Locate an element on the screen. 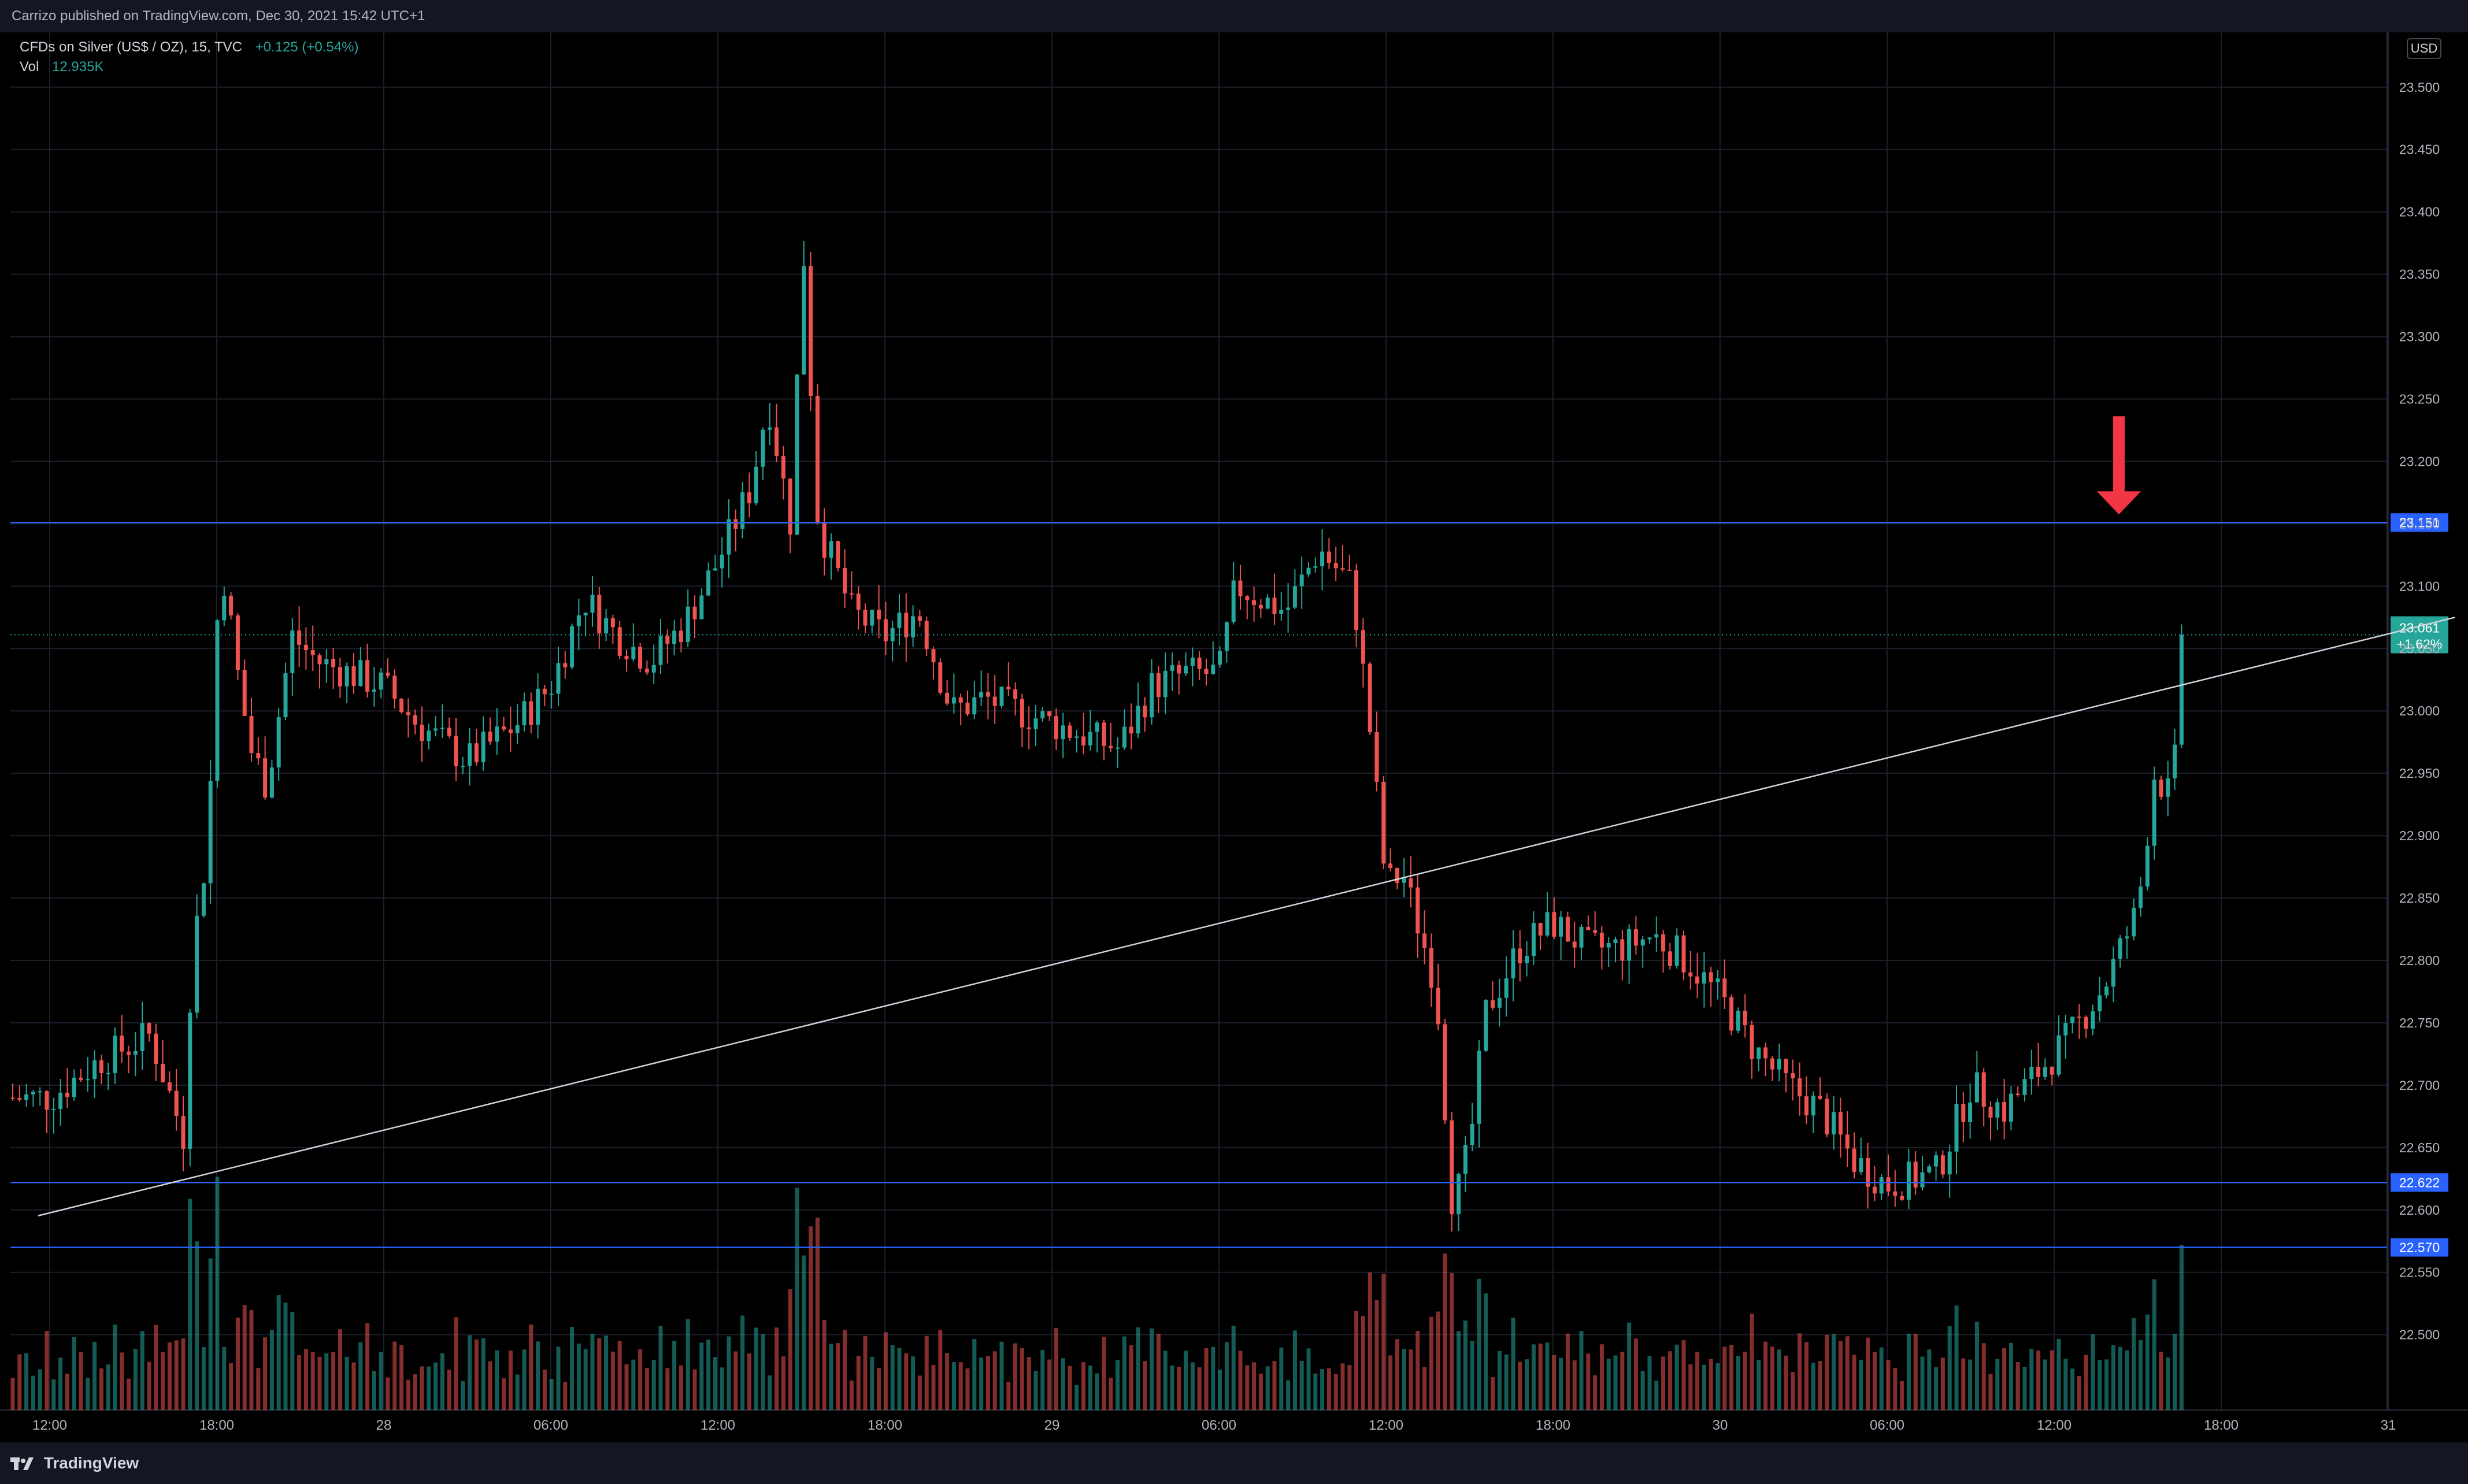 This screenshot has height=1484, width=2468. y-tick-label: 23.150 is located at coordinates (2419, 523).